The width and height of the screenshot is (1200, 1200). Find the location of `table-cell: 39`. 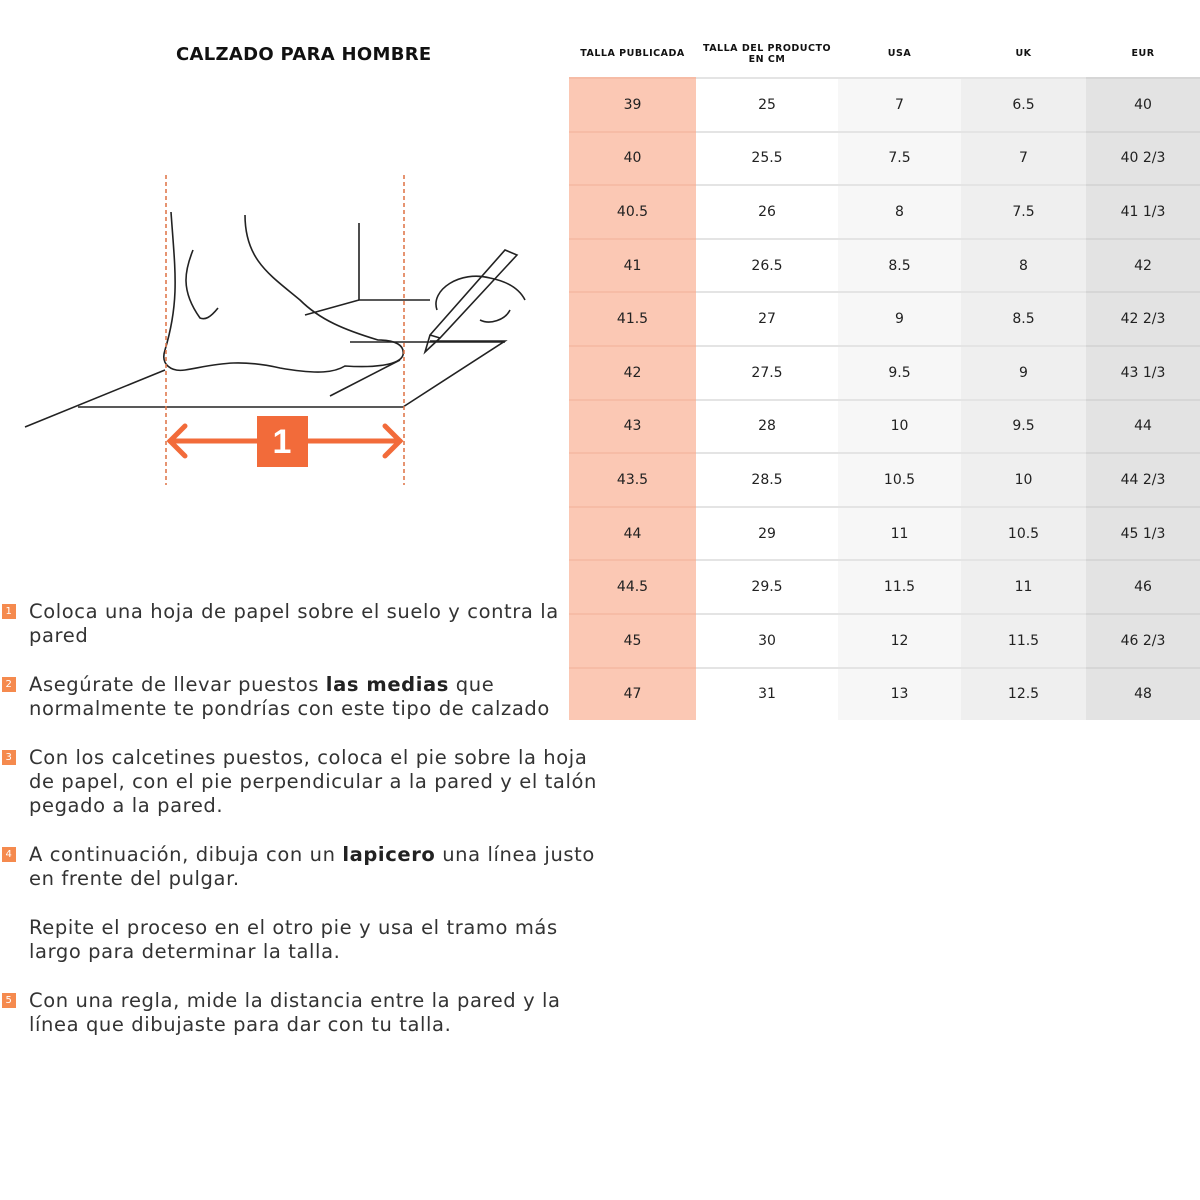

table-cell: 39 is located at coordinates (632, 104).